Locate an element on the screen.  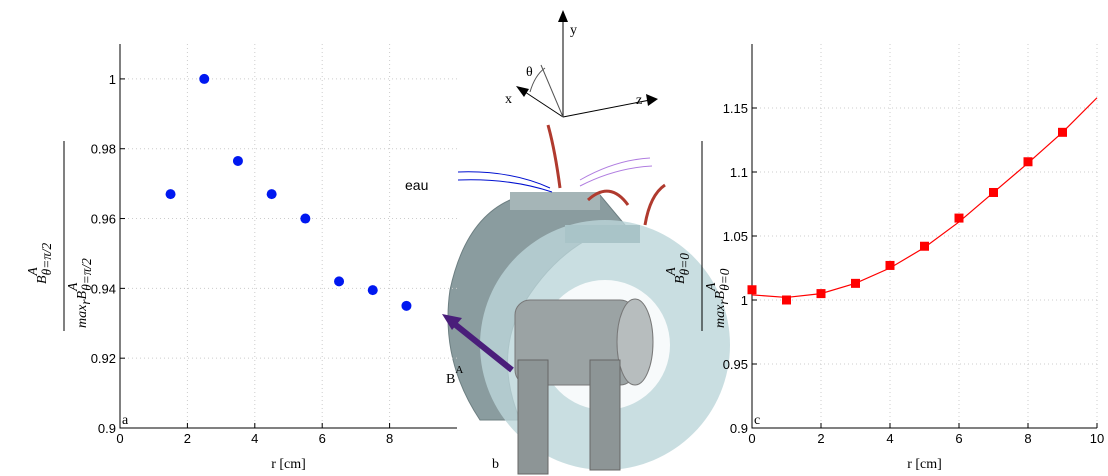
y-tick-label: 1.05 is located at coordinates (735, 236).